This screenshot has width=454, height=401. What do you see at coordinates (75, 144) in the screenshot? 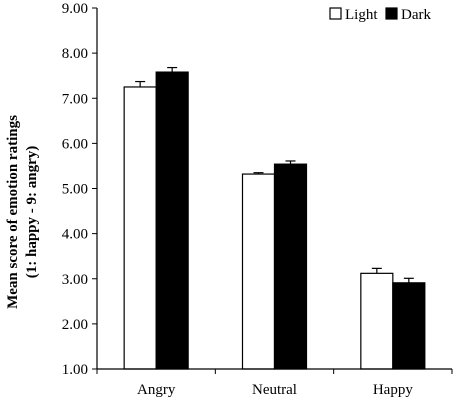
I see `y-tick-label: 6.00` at bounding box center [75, 144].